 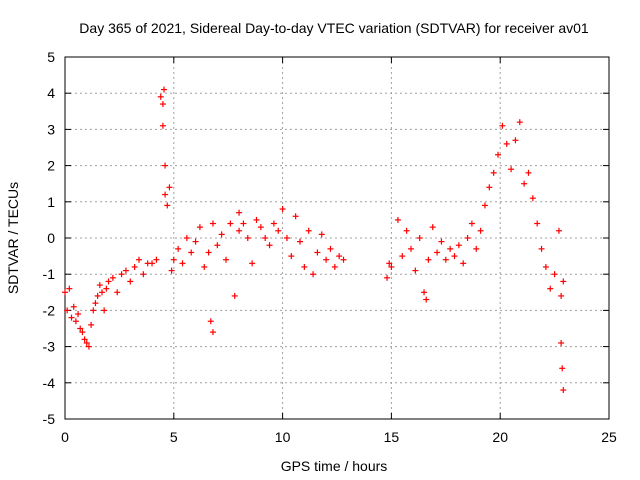 What do you see at coordinates (283, 437) in the screenshot?
I see `x-tick-label: 10` at bounding box center [283, 437].